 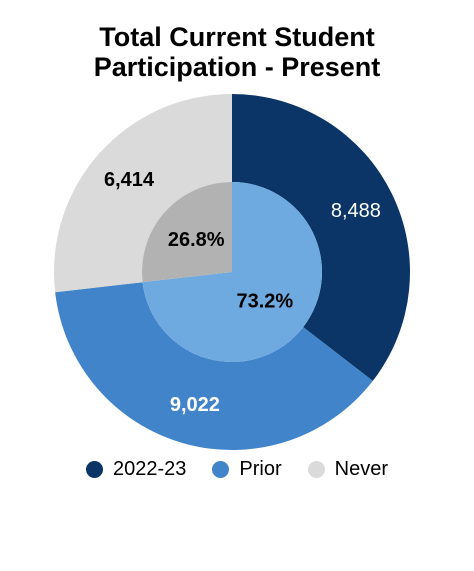 I want to click on legend-label-2022-23: 2022-23, so click(x=150, y=469).